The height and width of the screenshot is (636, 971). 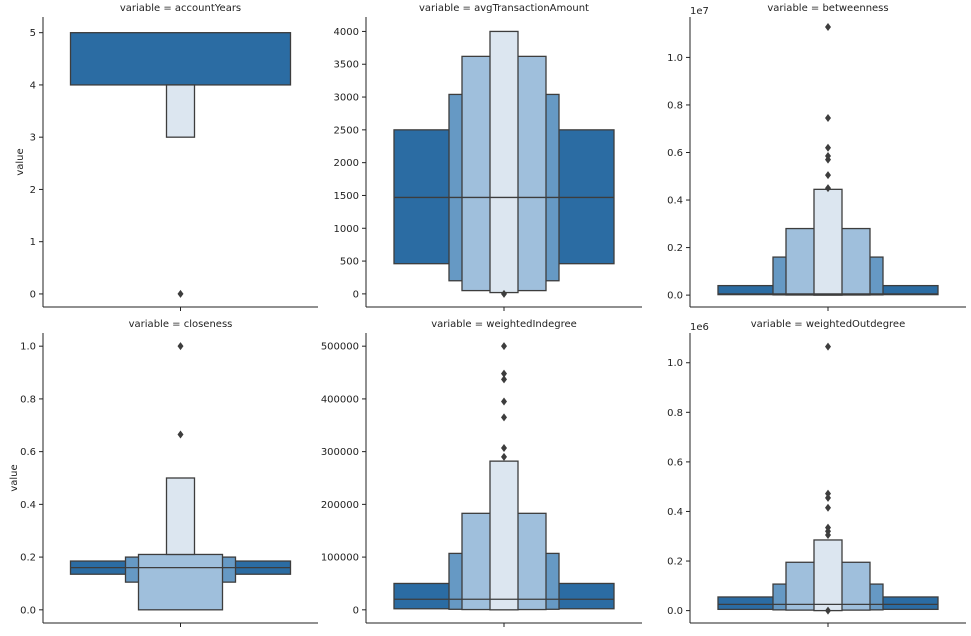 I want to click on y-tick-label: 3500, so click(x=346, y=65).